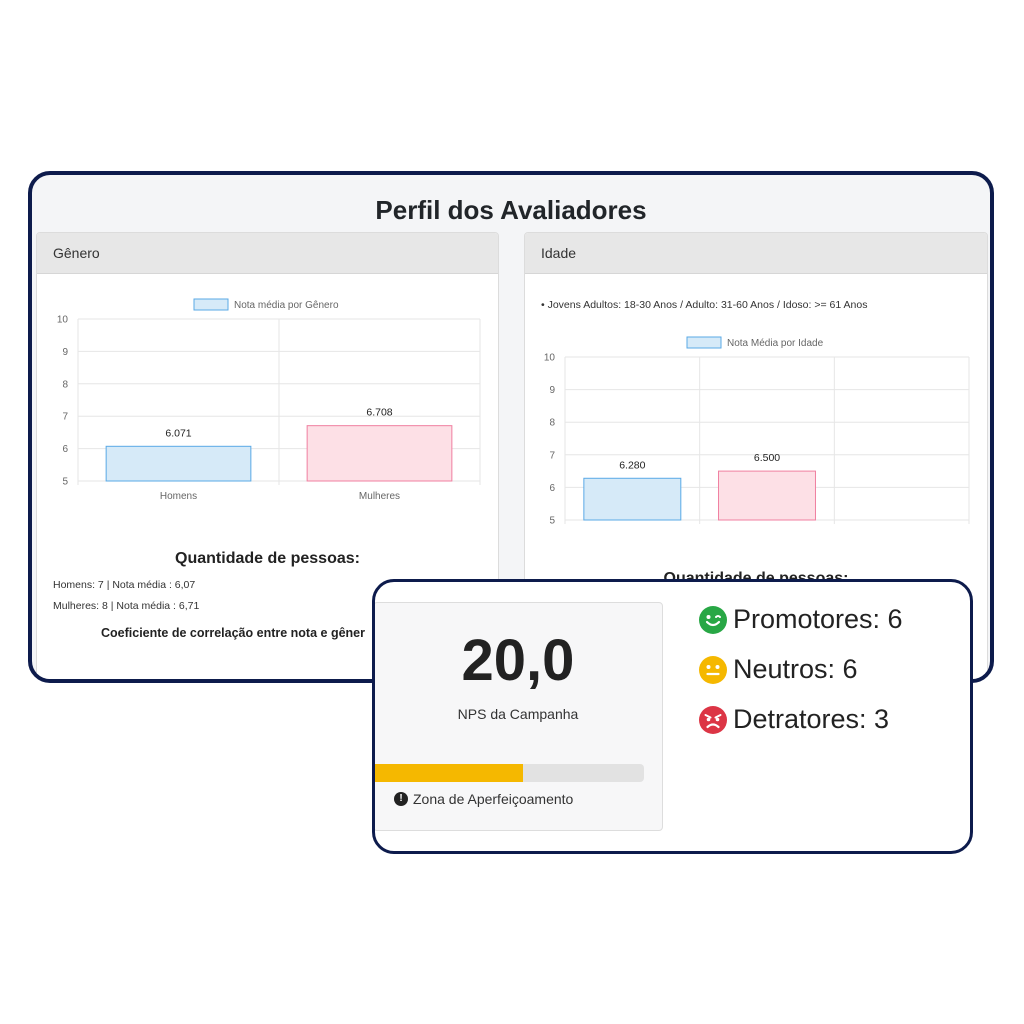 This screenshot has height=1024, width=1024. Describe the element at coordinates (267, 253) in the screenshot. I see `gender-card-header: Gênero` at that location.